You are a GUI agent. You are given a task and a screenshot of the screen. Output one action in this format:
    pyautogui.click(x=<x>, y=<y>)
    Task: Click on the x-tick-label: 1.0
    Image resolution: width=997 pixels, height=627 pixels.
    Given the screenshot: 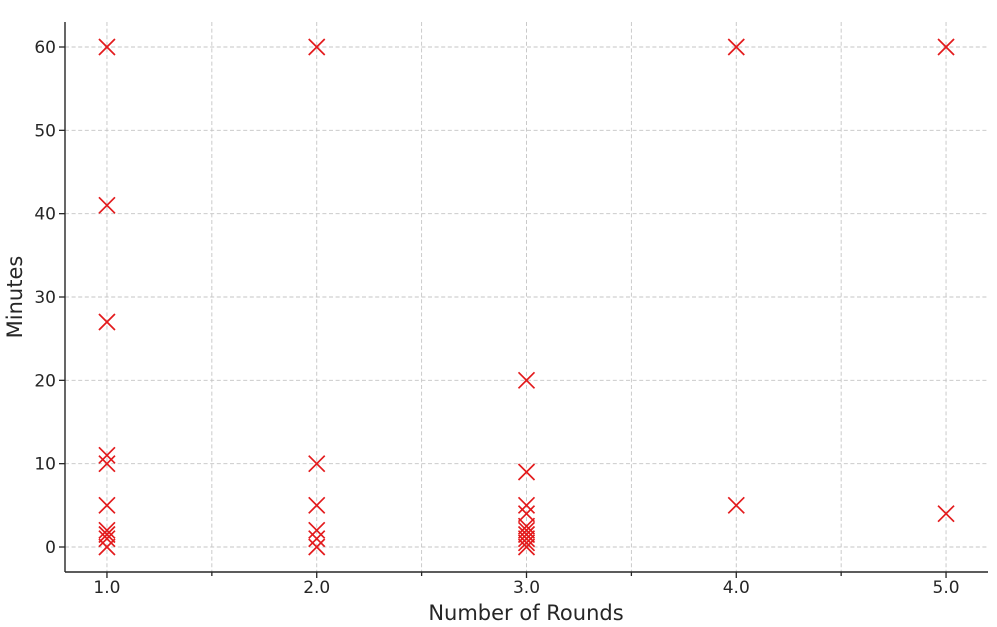 What is the action you would take?
    pyautogui.click(x=106, y=588)
    